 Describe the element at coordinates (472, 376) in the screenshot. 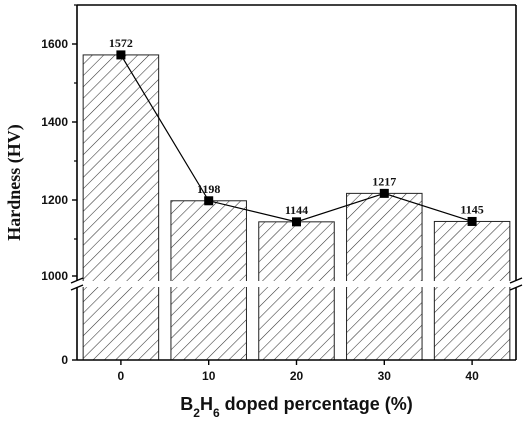

I see `x-tick-label: 40` at that location.